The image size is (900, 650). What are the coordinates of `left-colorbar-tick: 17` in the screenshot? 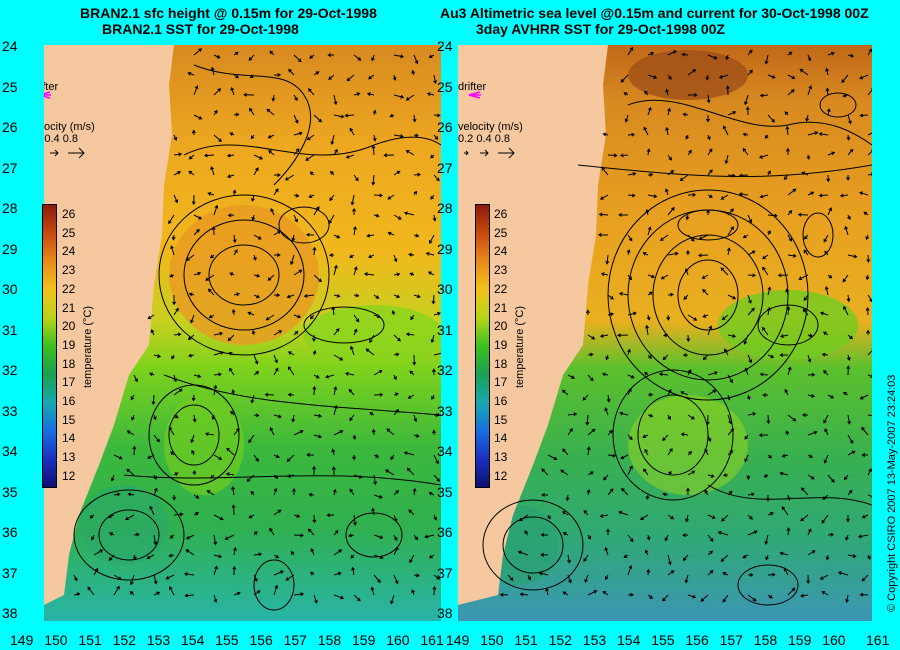 It's located at (69, 382).